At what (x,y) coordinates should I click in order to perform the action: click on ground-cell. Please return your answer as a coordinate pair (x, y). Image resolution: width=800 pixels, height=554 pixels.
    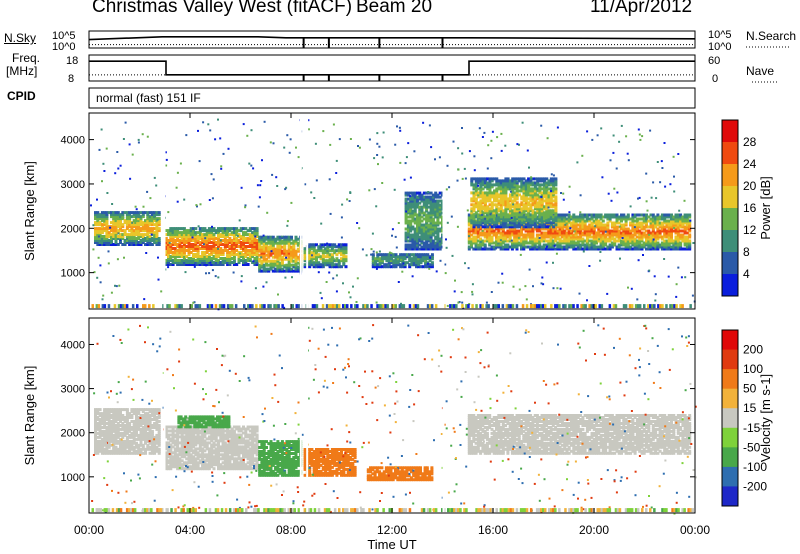
    Looking at the image, I should click on (595, 306).